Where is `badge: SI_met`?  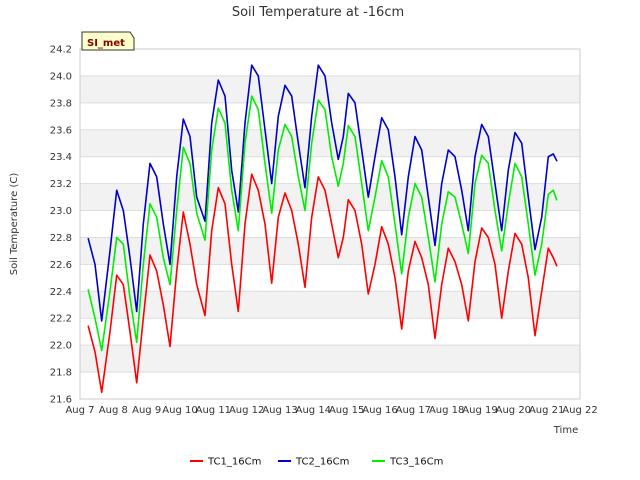
badge: SI_met is located at coordinates (108, 41).